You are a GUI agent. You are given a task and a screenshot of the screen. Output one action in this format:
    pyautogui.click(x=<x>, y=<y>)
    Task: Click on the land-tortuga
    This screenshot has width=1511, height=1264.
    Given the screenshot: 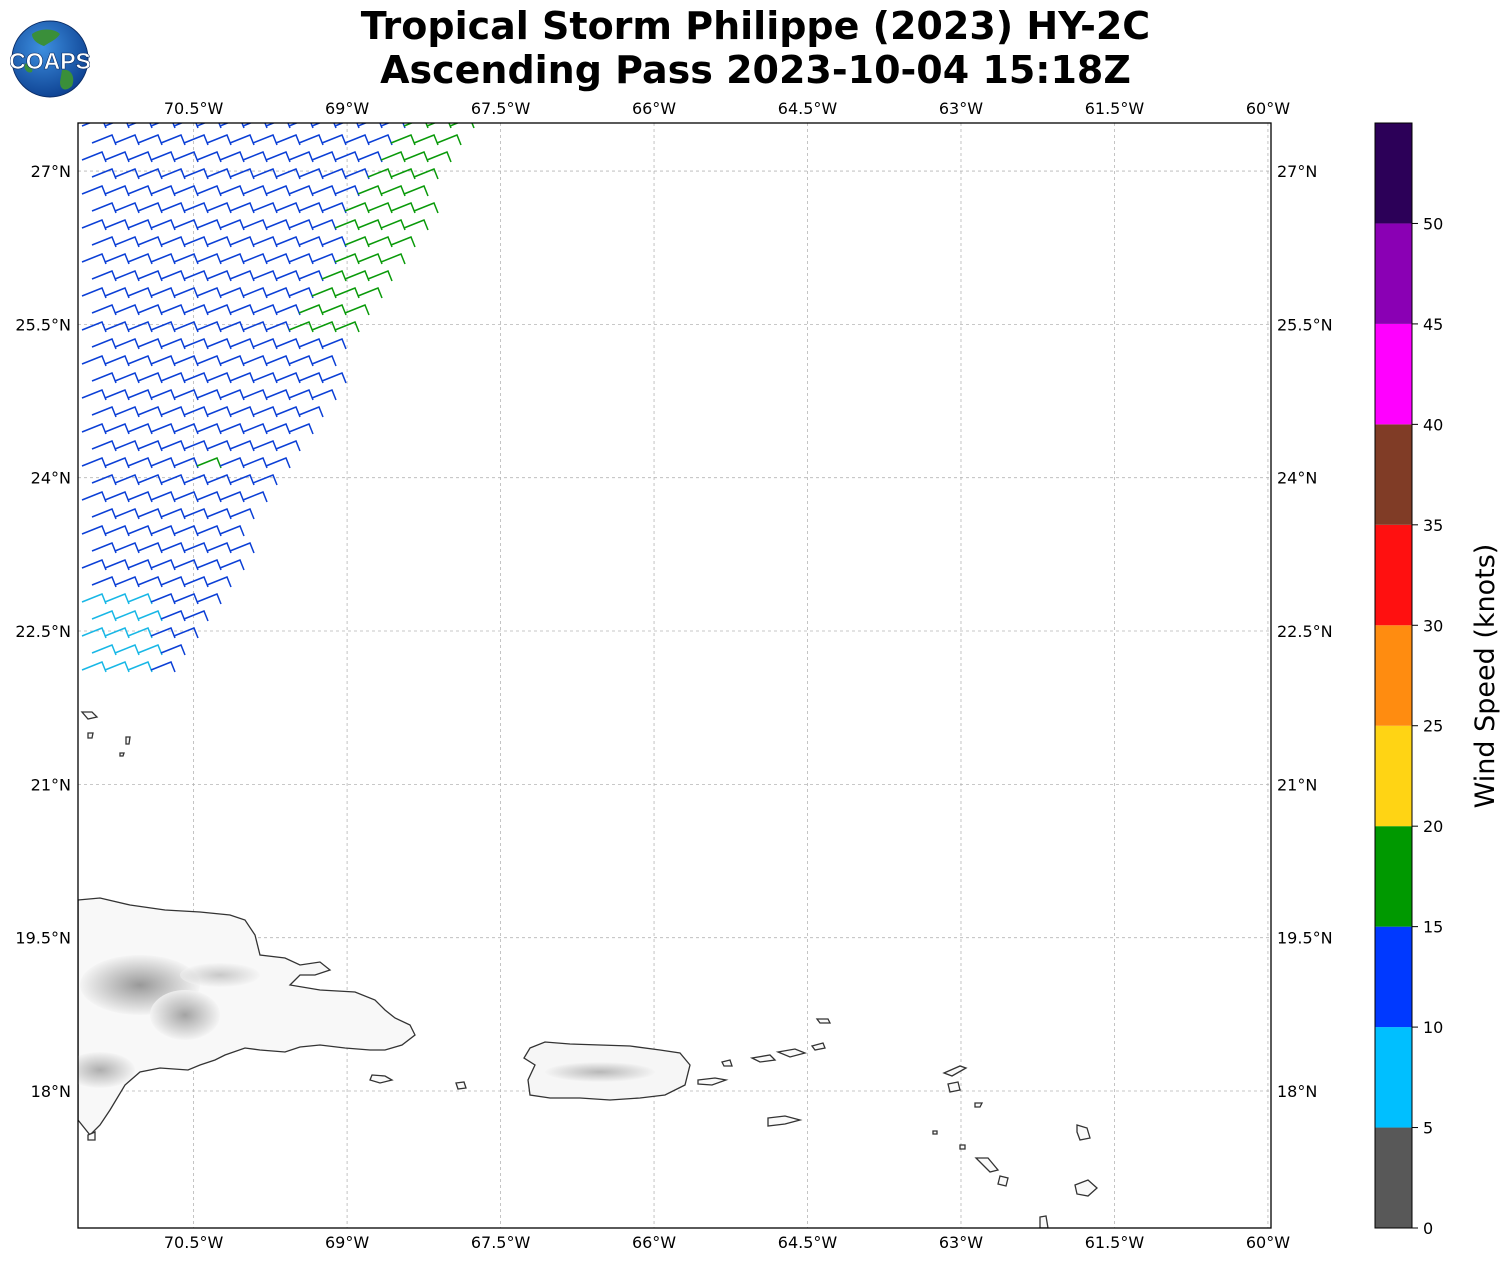 What is the action you would take?
    pyautogui.click(x=91, y=1136)
    